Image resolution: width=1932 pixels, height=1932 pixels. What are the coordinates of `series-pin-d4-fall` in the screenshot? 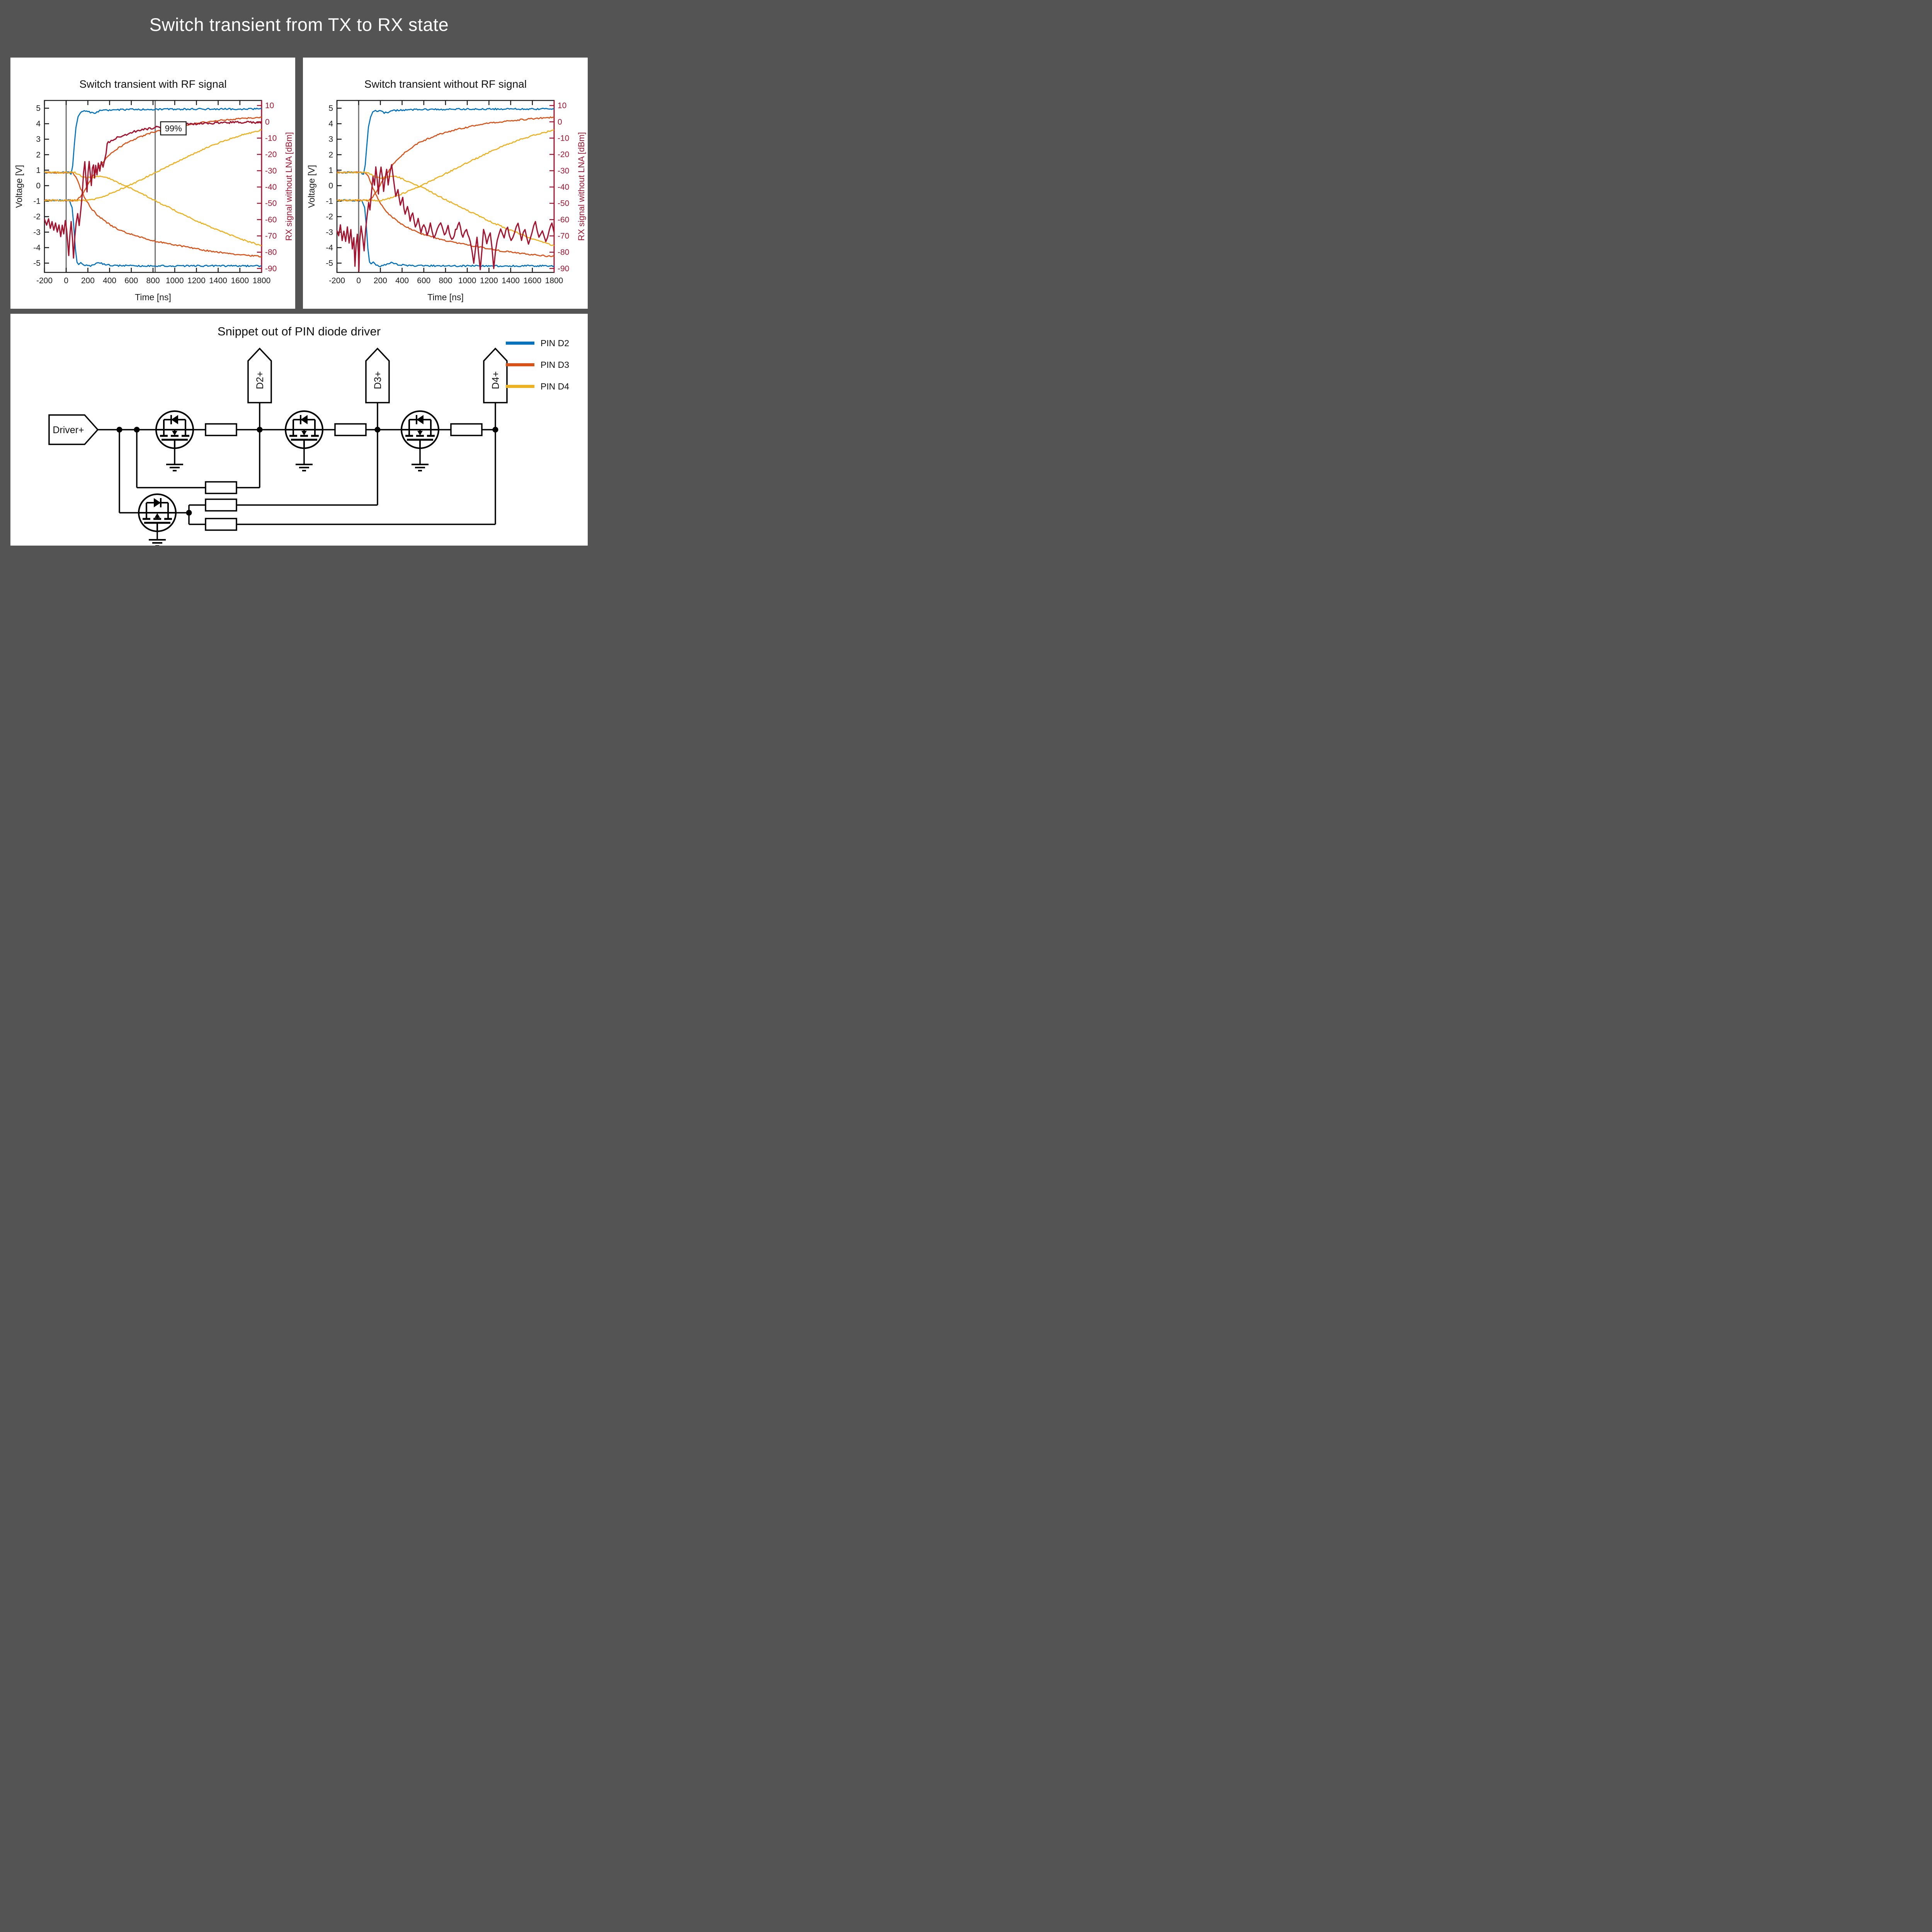 It's located at (153, 209).